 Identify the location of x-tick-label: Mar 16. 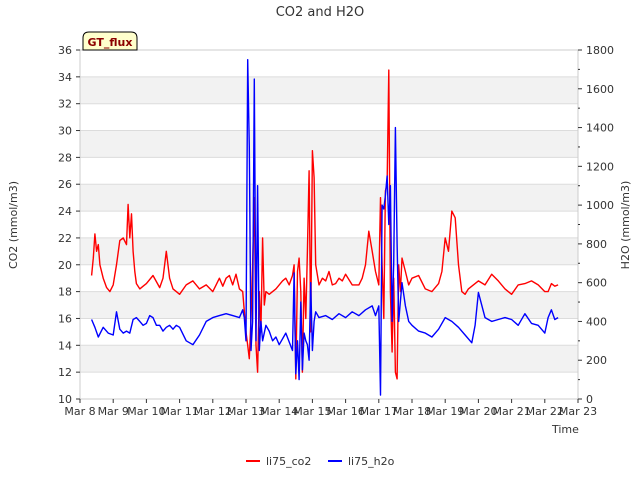
(345, 411).